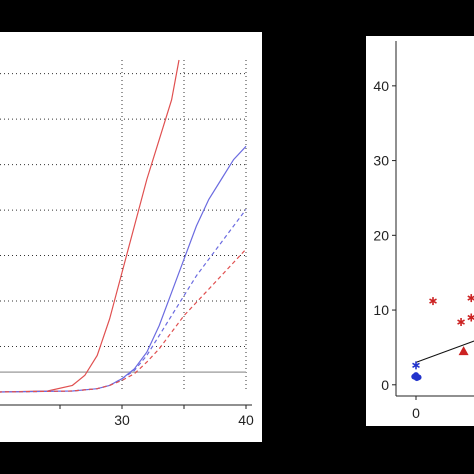 This screenshot has height=474, width=474. I want to click on x-tick-label: 0, so click(416, 413).